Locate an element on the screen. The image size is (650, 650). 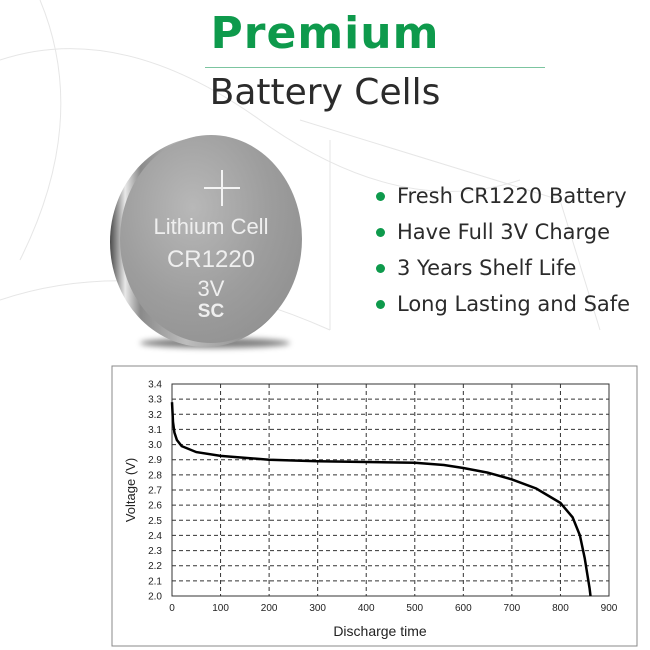
coin-label-maker: SC is located at coordinates (211, 311).